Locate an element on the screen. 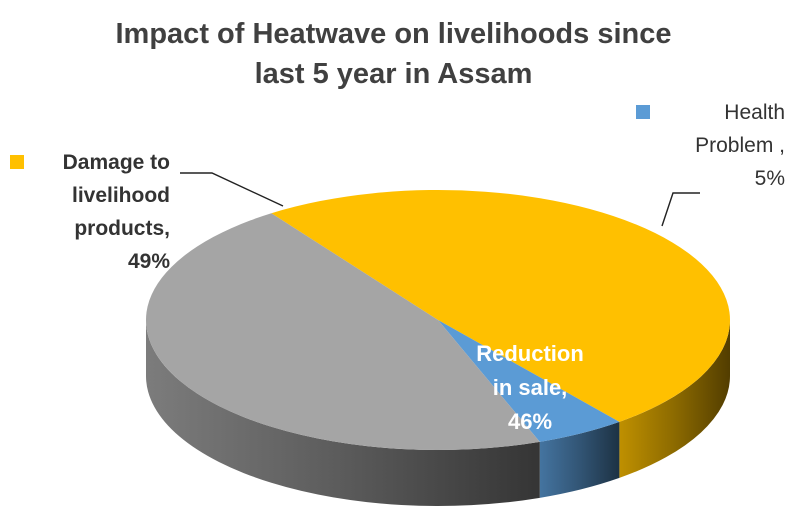 The width and height of the screenshot is (787, 517). damage-label-line-3: products, is located at coordinates (122, 228).